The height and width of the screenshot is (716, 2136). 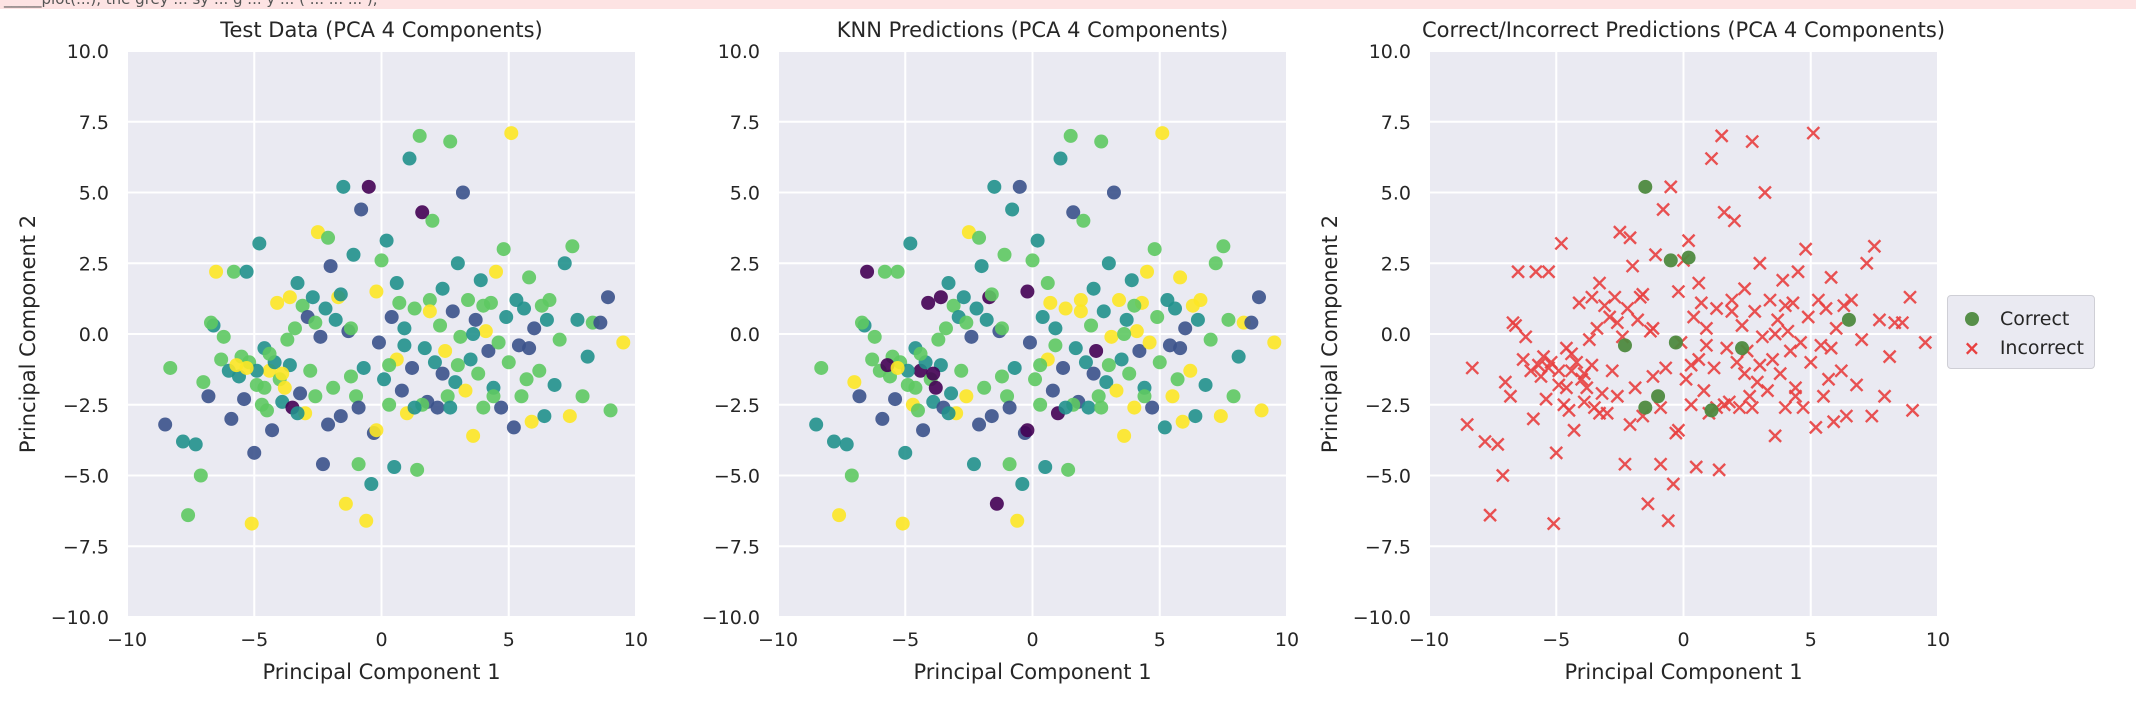 What do you see at coordinates (86, 406) in the screenshot?
I see `y-tick-label: −2.5` at bounding box center [86, 406].